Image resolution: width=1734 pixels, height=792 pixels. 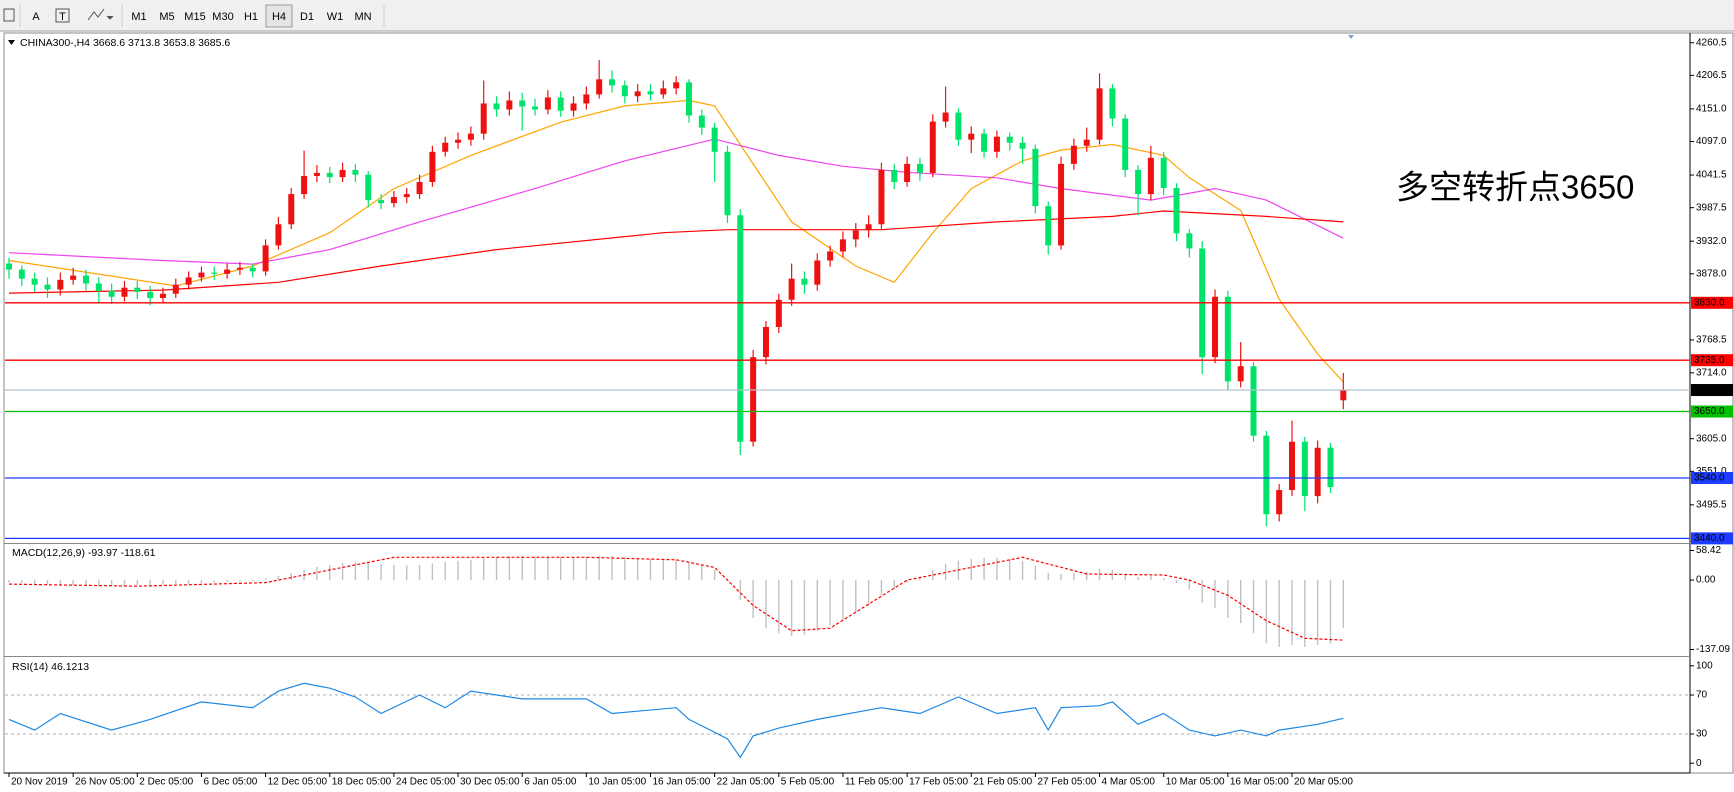 I want to click on timeframe-button: MN, so click(x=362, y=17).